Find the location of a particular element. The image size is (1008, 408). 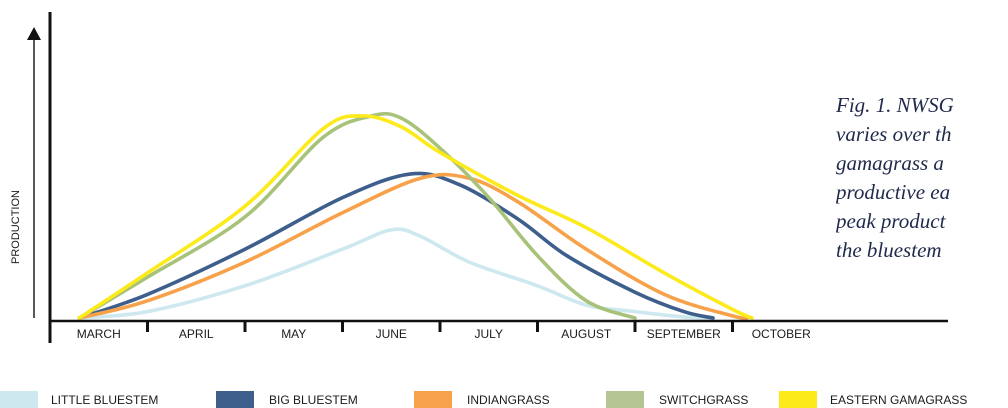

legend-swatch-eastern-gamagrass is located at coordinates (798, 399).